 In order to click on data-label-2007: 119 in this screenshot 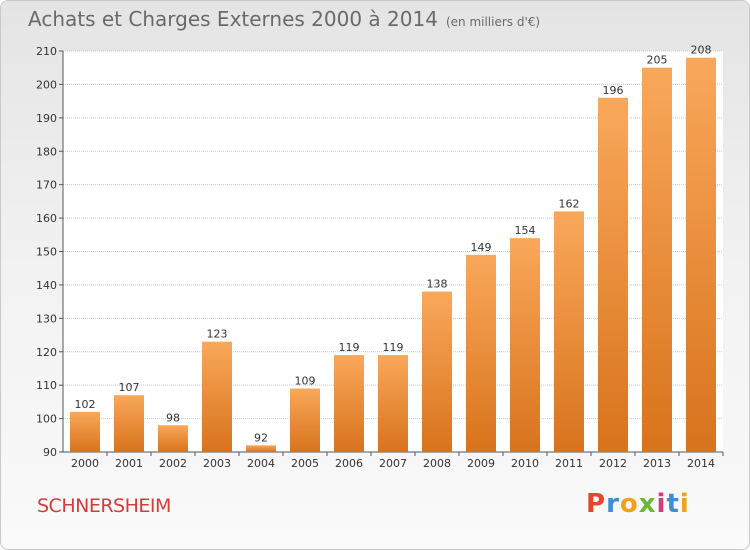, I will do `click(393, 347)`.